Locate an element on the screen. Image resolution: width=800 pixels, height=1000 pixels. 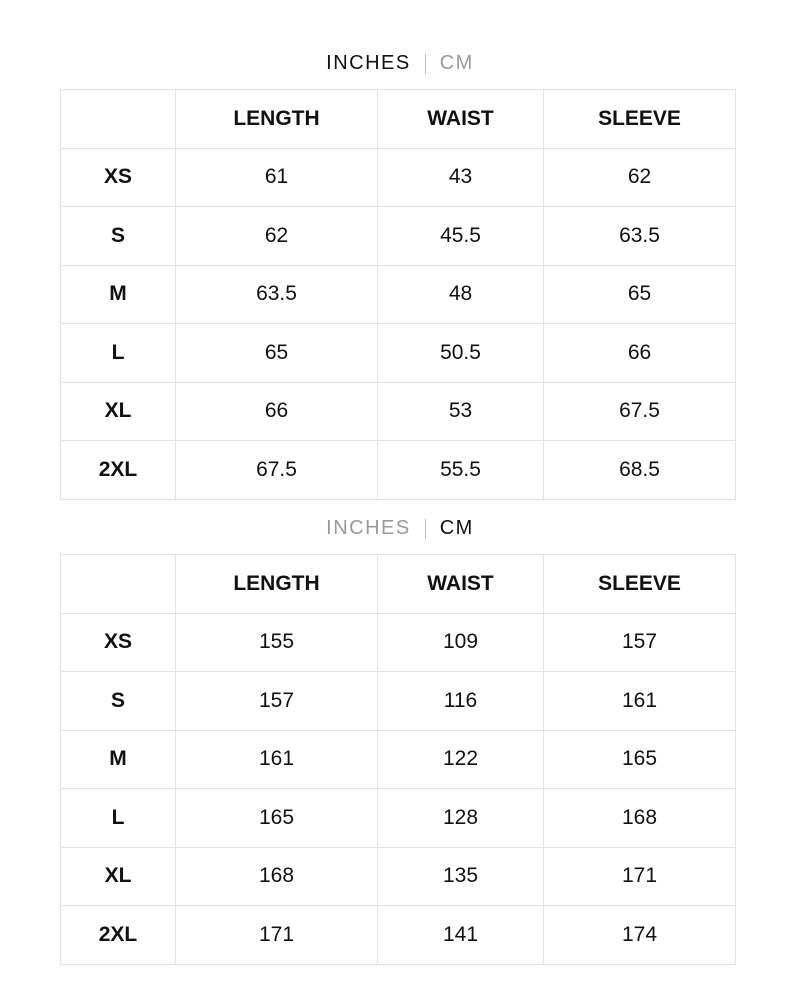
table-row: M 63.5 48 65 is located at coordinates (398, 294).